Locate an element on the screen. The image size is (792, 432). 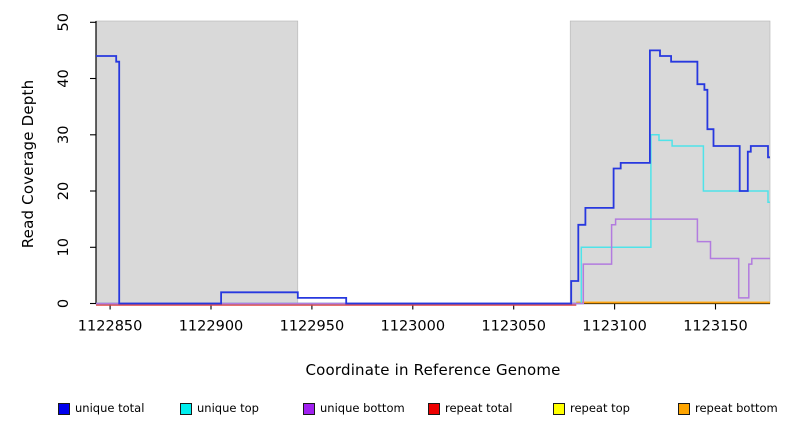
legend-label: repeat bottom is located at coordinates (736, 408).